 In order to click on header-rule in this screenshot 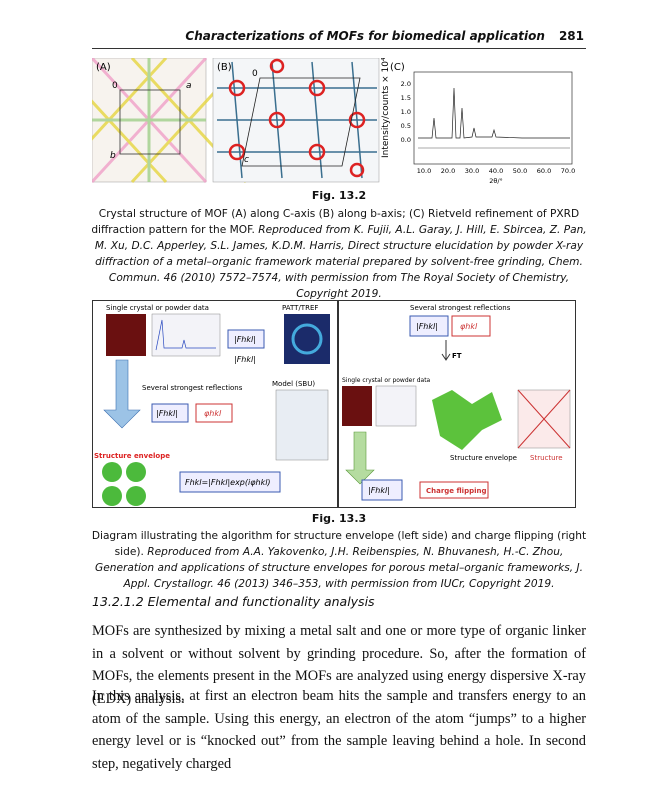, I will do `click(339, 48)`.